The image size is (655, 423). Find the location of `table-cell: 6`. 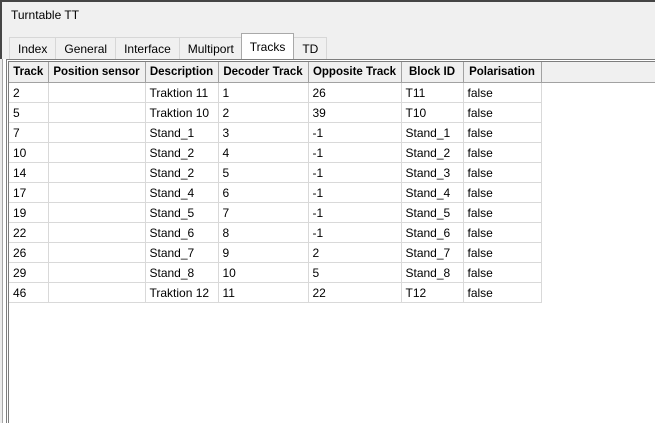

table-cell: 6 is located at coordinates (263, 192).